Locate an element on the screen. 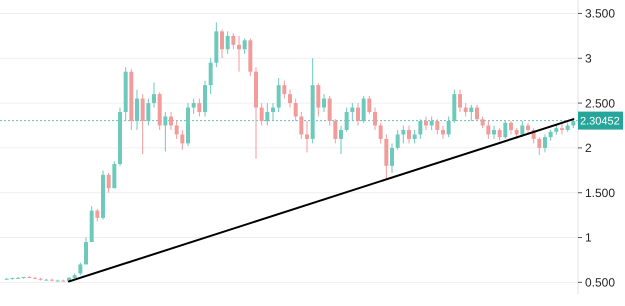 The height and width of the screenshot is (306, 625). y-tick-label: 1.500 is located at coordinates (600, 193).